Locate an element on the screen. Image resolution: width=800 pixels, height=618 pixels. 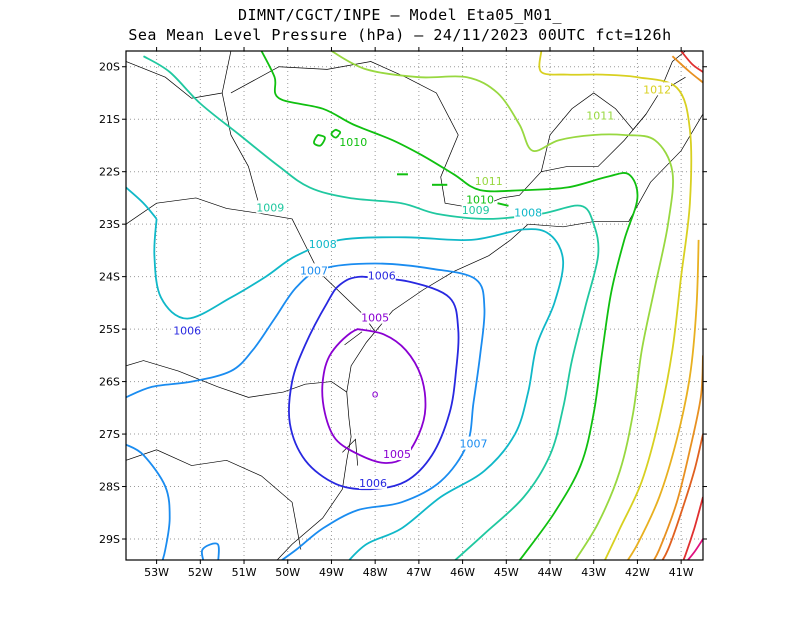
lon-tick-label: 49W is located at coordinates (331, 572).